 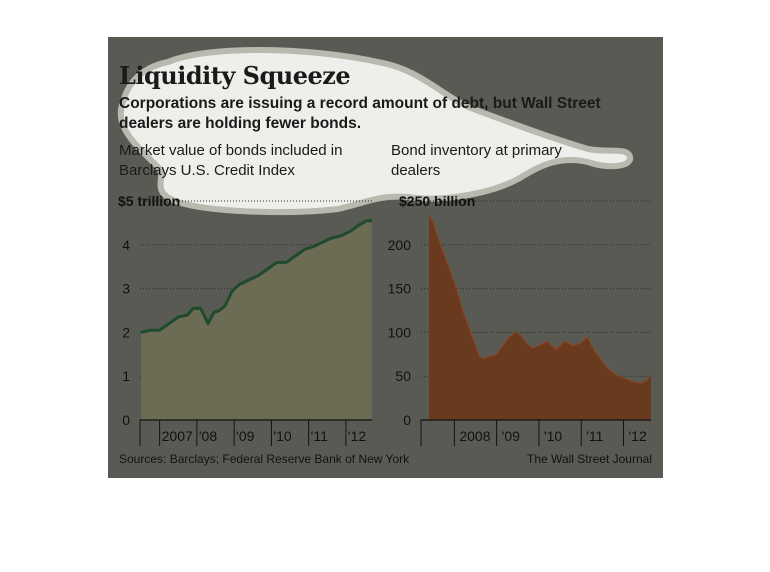 What do you see at coordinates (589, 459) in the screenshot?
I see `credit-note: The Wall Street Journal` at bounding box center [589, 459].